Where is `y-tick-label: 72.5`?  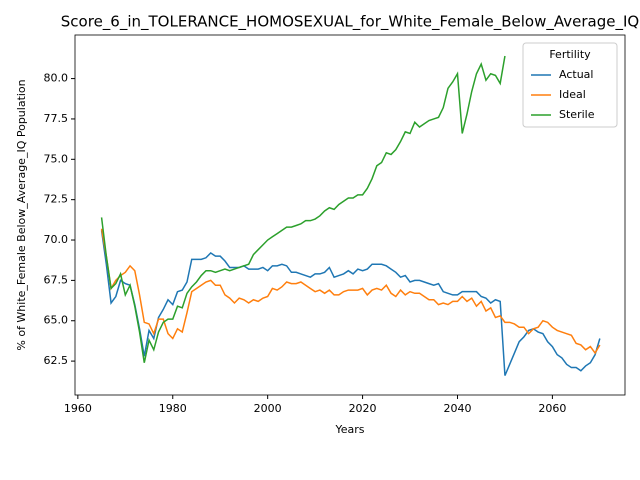
y-tick-label: 72.5 is located at coordinates (56, 199).